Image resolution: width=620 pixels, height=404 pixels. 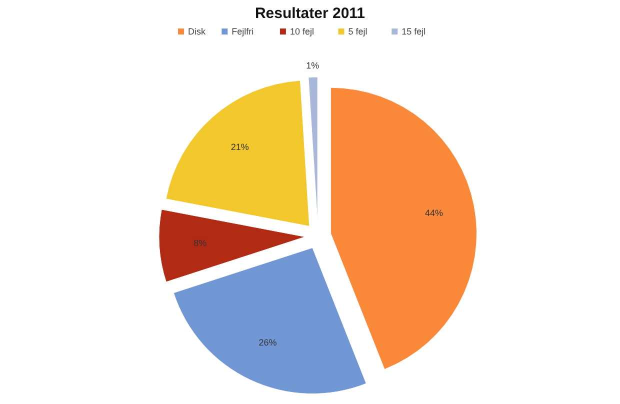 I want to click on legend-label: 10 fejl, so click(x=302, y=31).